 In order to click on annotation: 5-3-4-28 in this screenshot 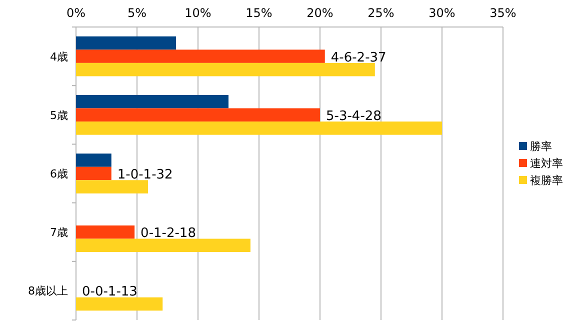, I will do `click(354, 116)`.